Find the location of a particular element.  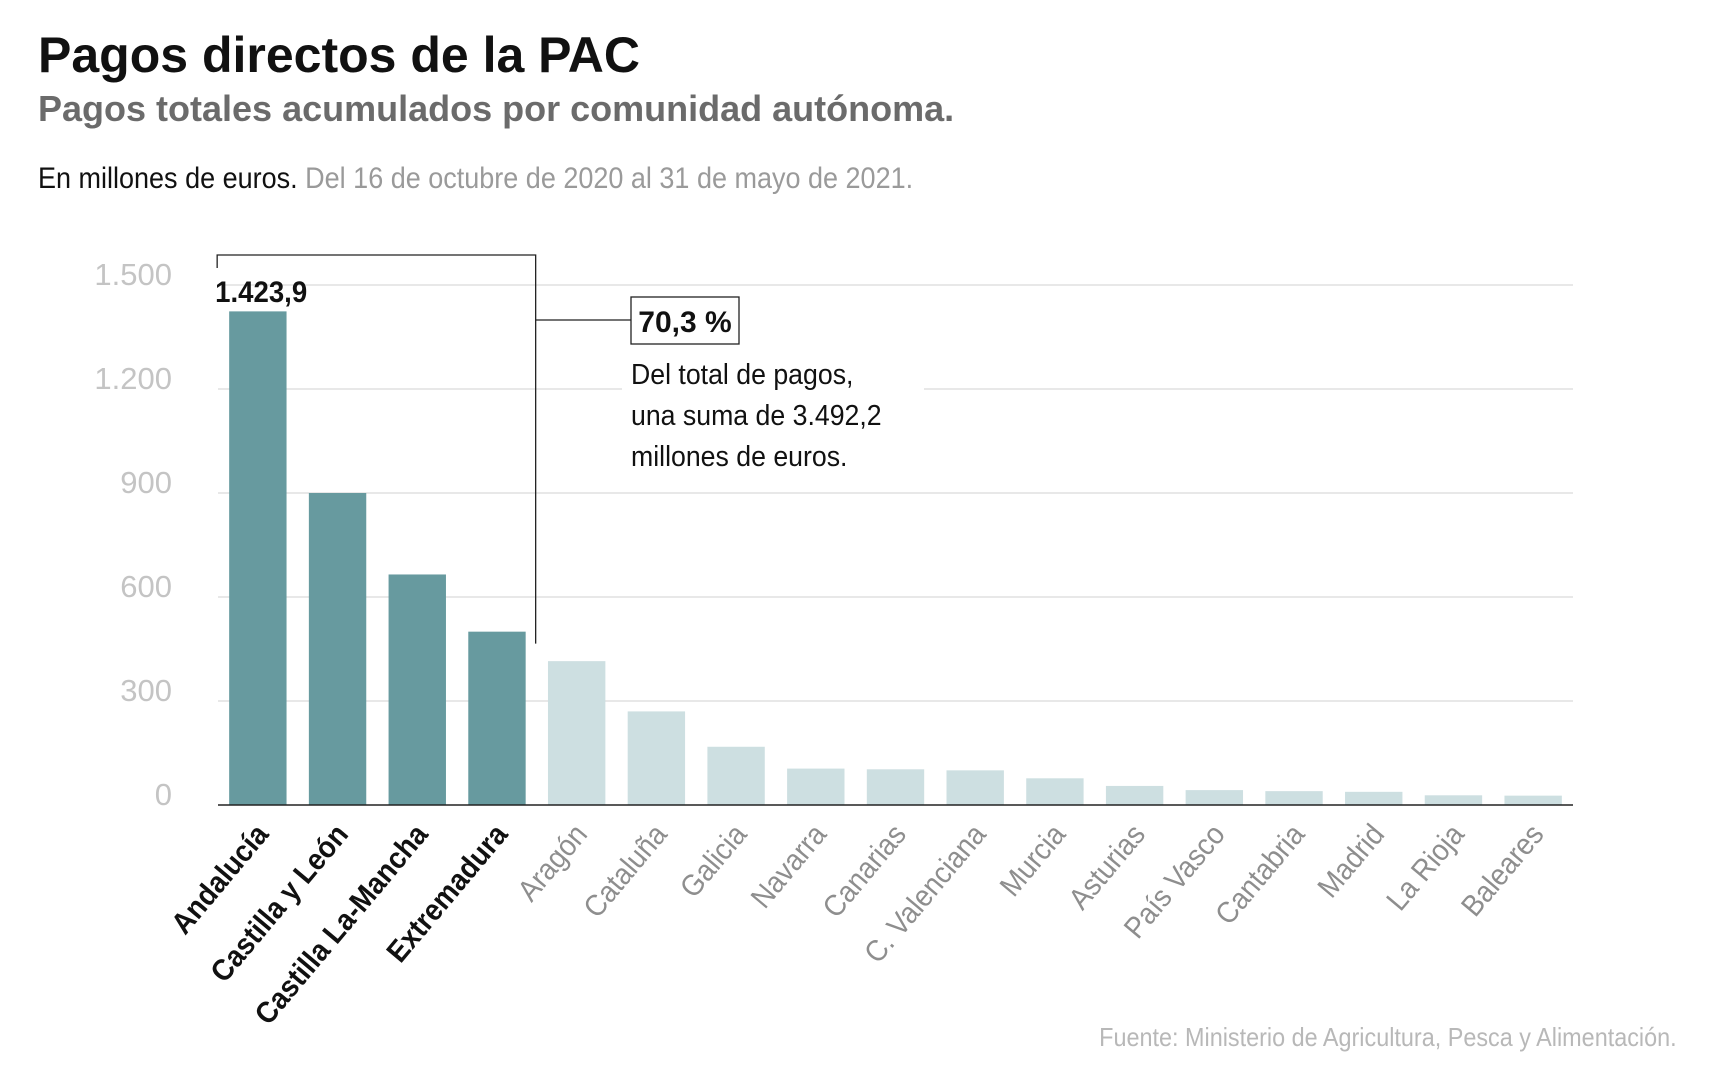

note-background is located at coordinates (773, 412).